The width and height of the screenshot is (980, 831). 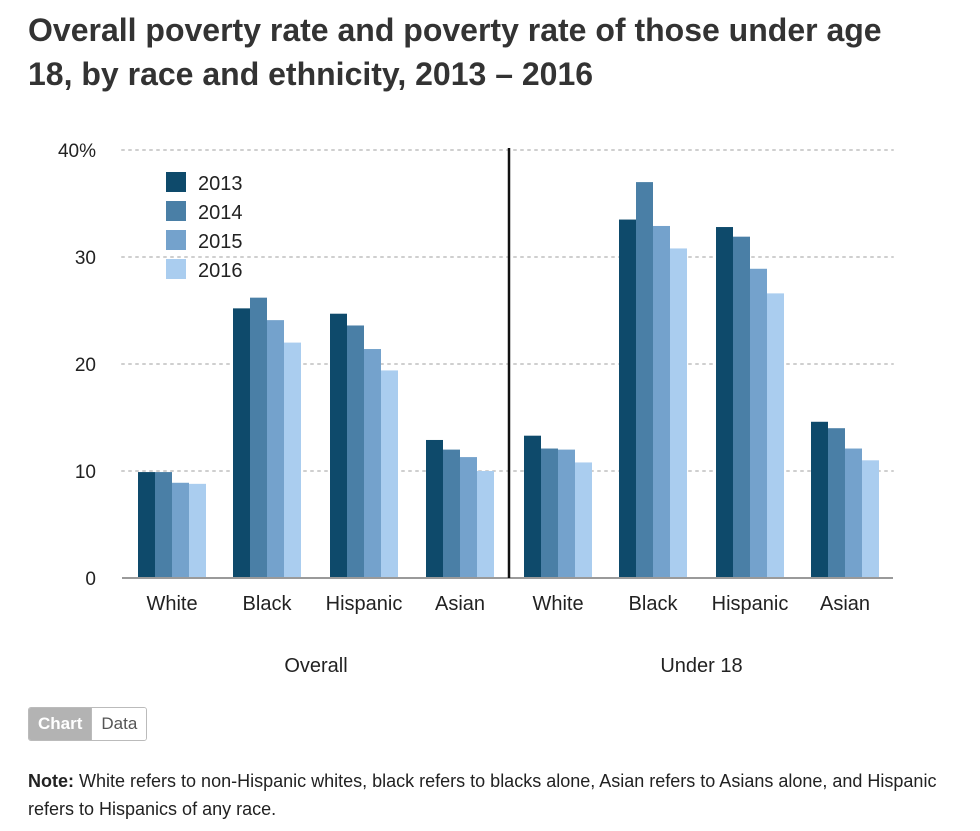 I want to click on y-tick-label: 10, so click(x=85, y=472).